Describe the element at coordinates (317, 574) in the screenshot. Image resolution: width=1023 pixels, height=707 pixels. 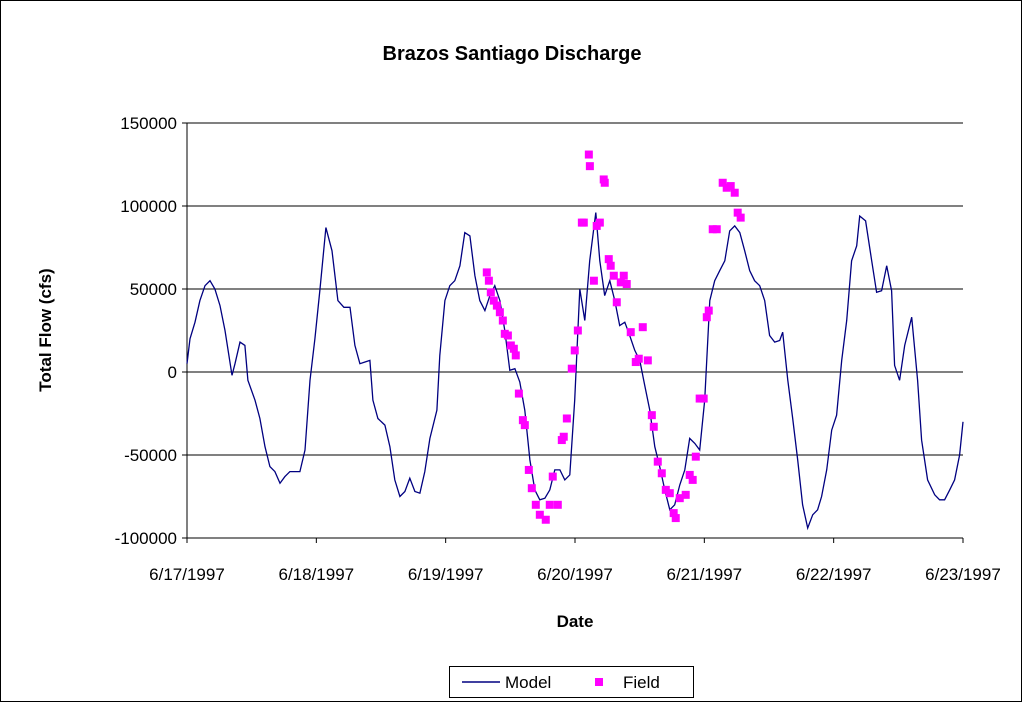
I see `x-tick-label: 6/18/1997` at that location.